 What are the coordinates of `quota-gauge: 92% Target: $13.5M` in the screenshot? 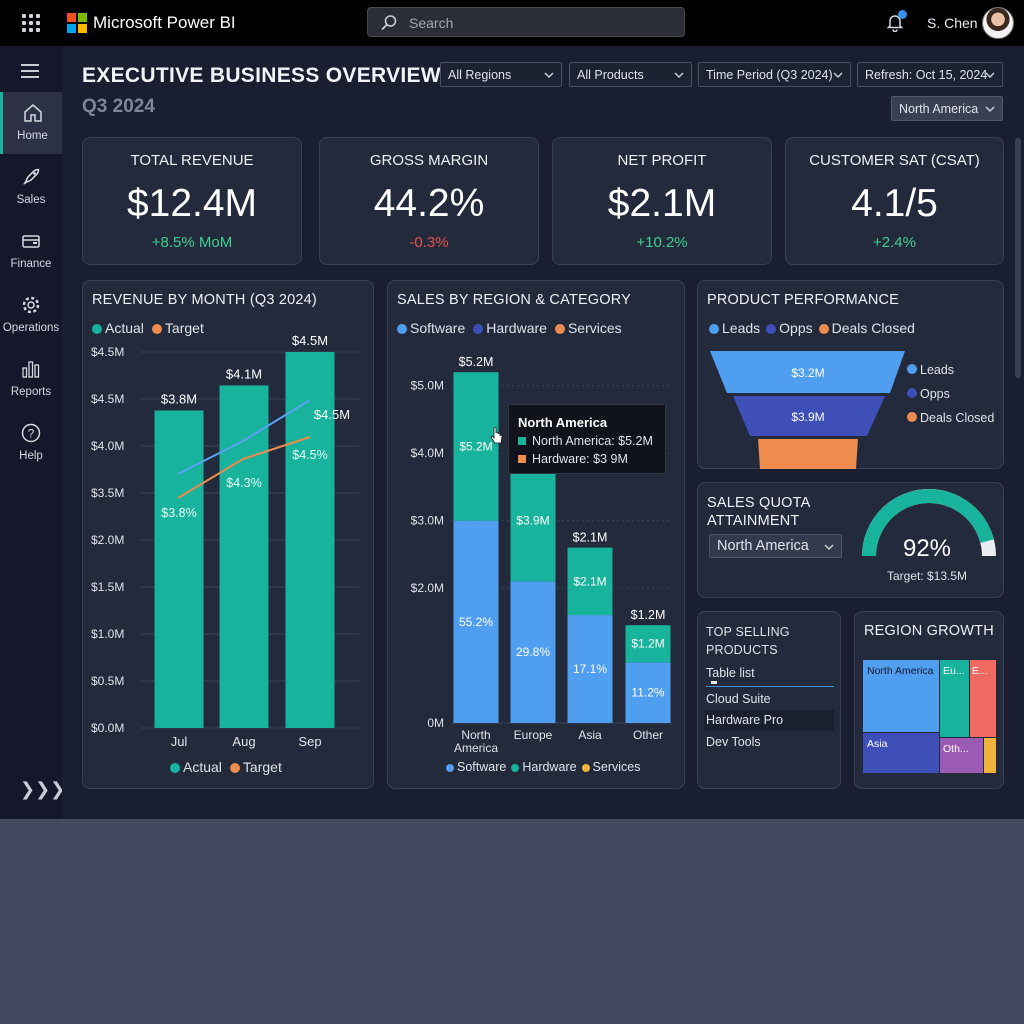 It's located at (929, 536).